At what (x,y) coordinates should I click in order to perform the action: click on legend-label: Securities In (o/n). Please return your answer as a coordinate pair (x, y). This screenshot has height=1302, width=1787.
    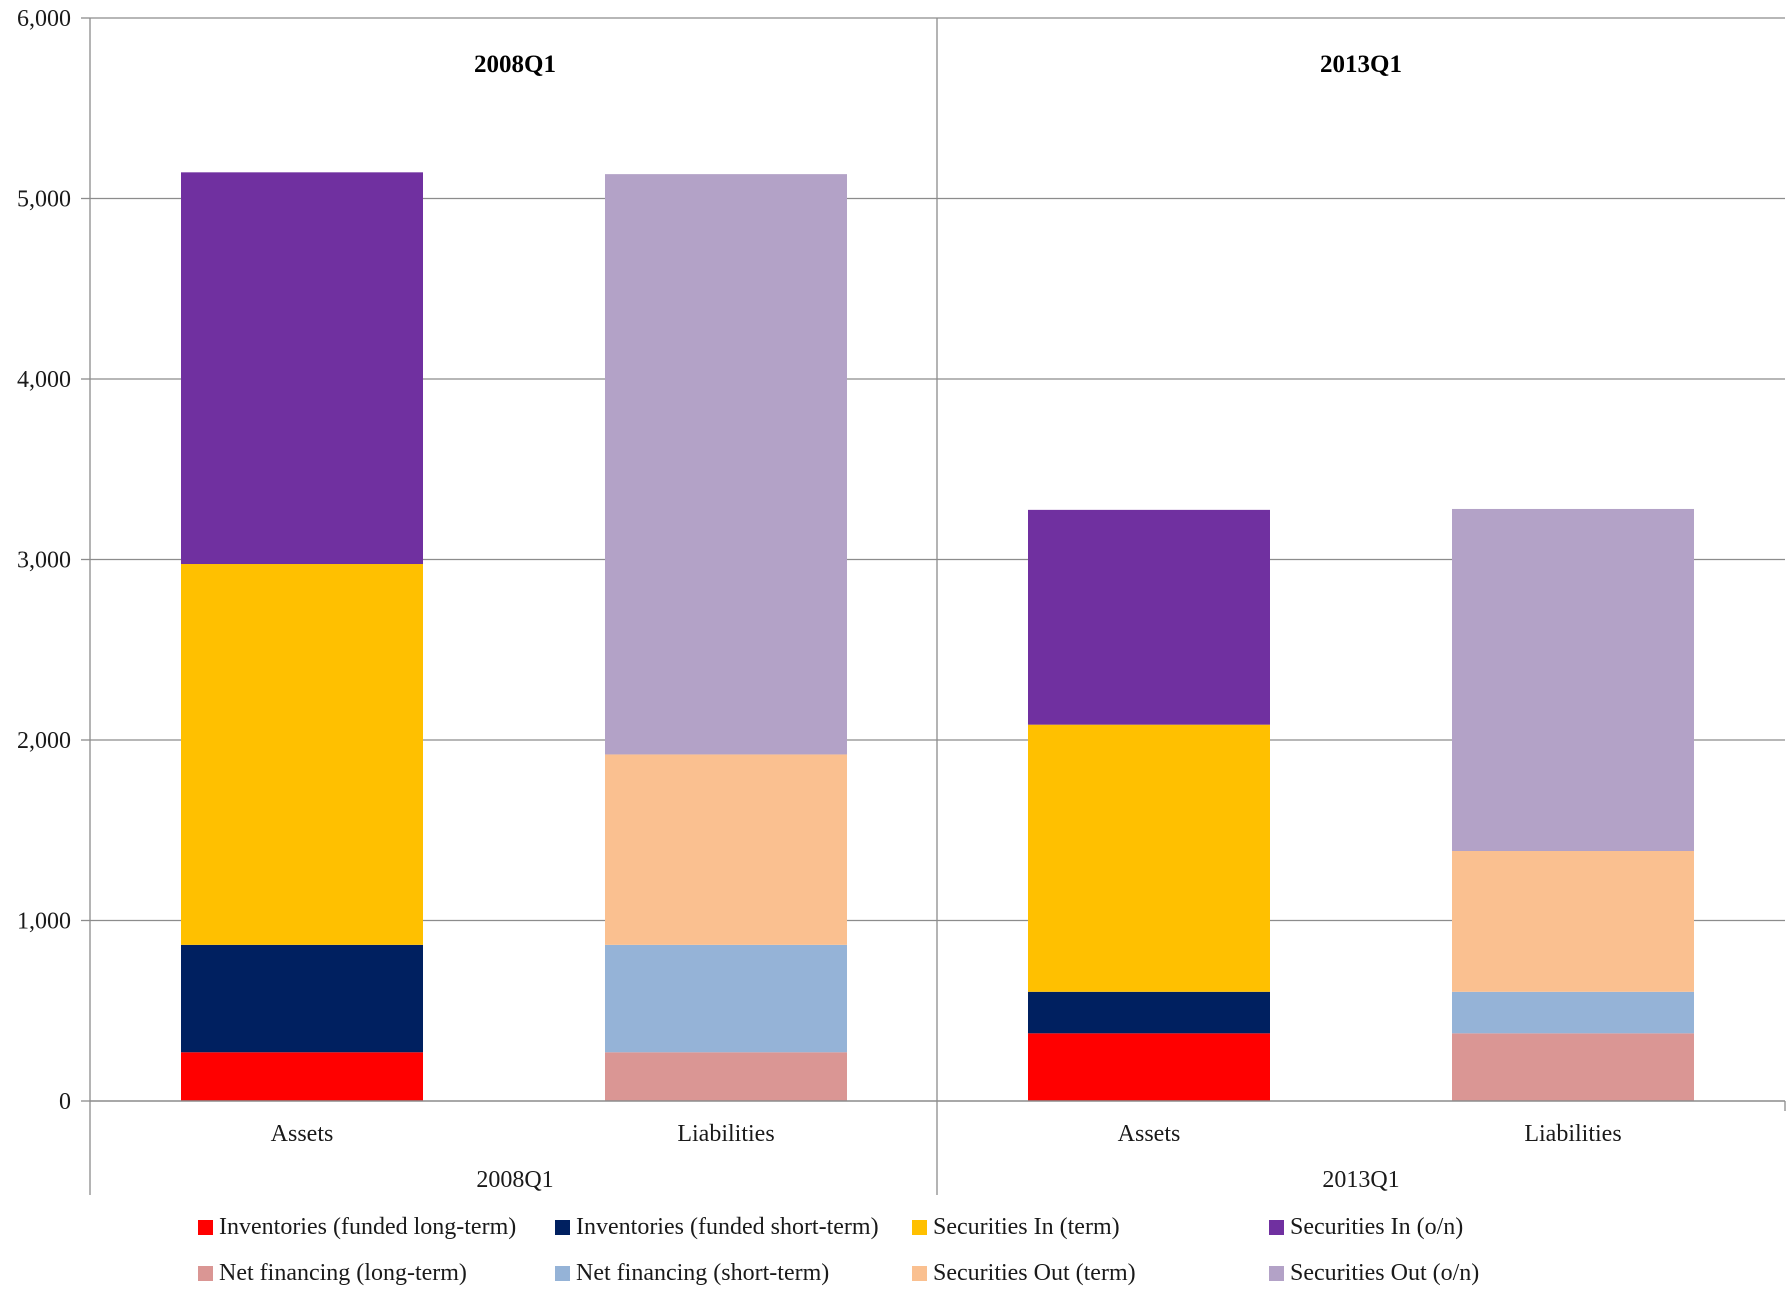
    Looking at the image, I should click on (1376, 1227).